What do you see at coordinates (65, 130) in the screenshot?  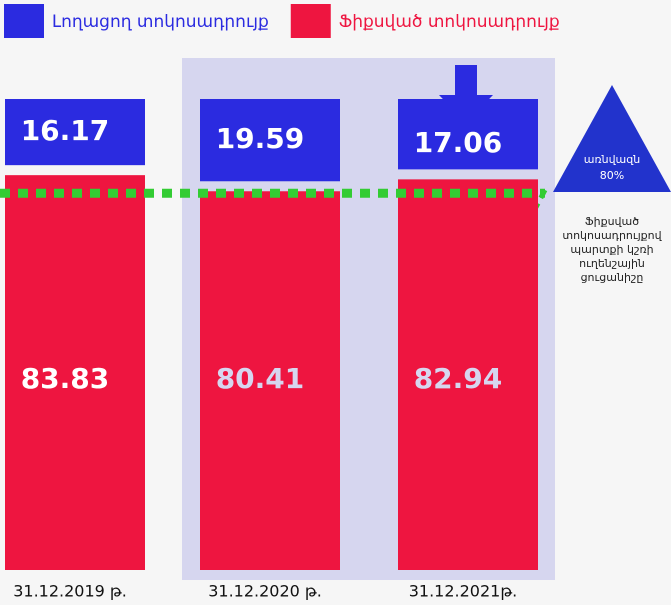 I see `bar-value-label: 16.17` at bounding box center [65, 130].